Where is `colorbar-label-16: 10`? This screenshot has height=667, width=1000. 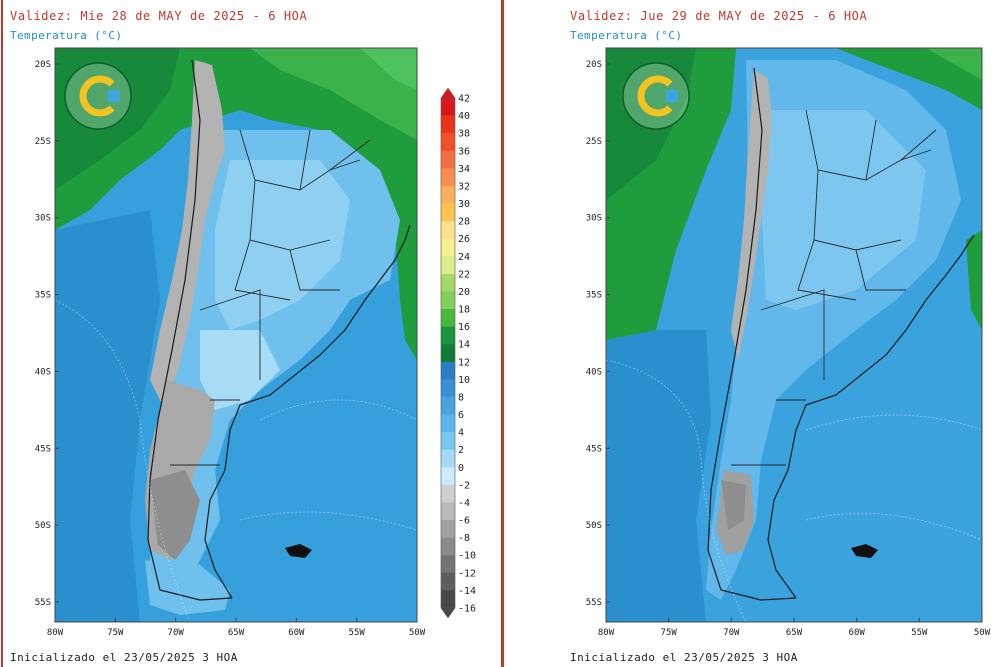 colorbar-label-16: 10 is located at coordinates (464, 380).